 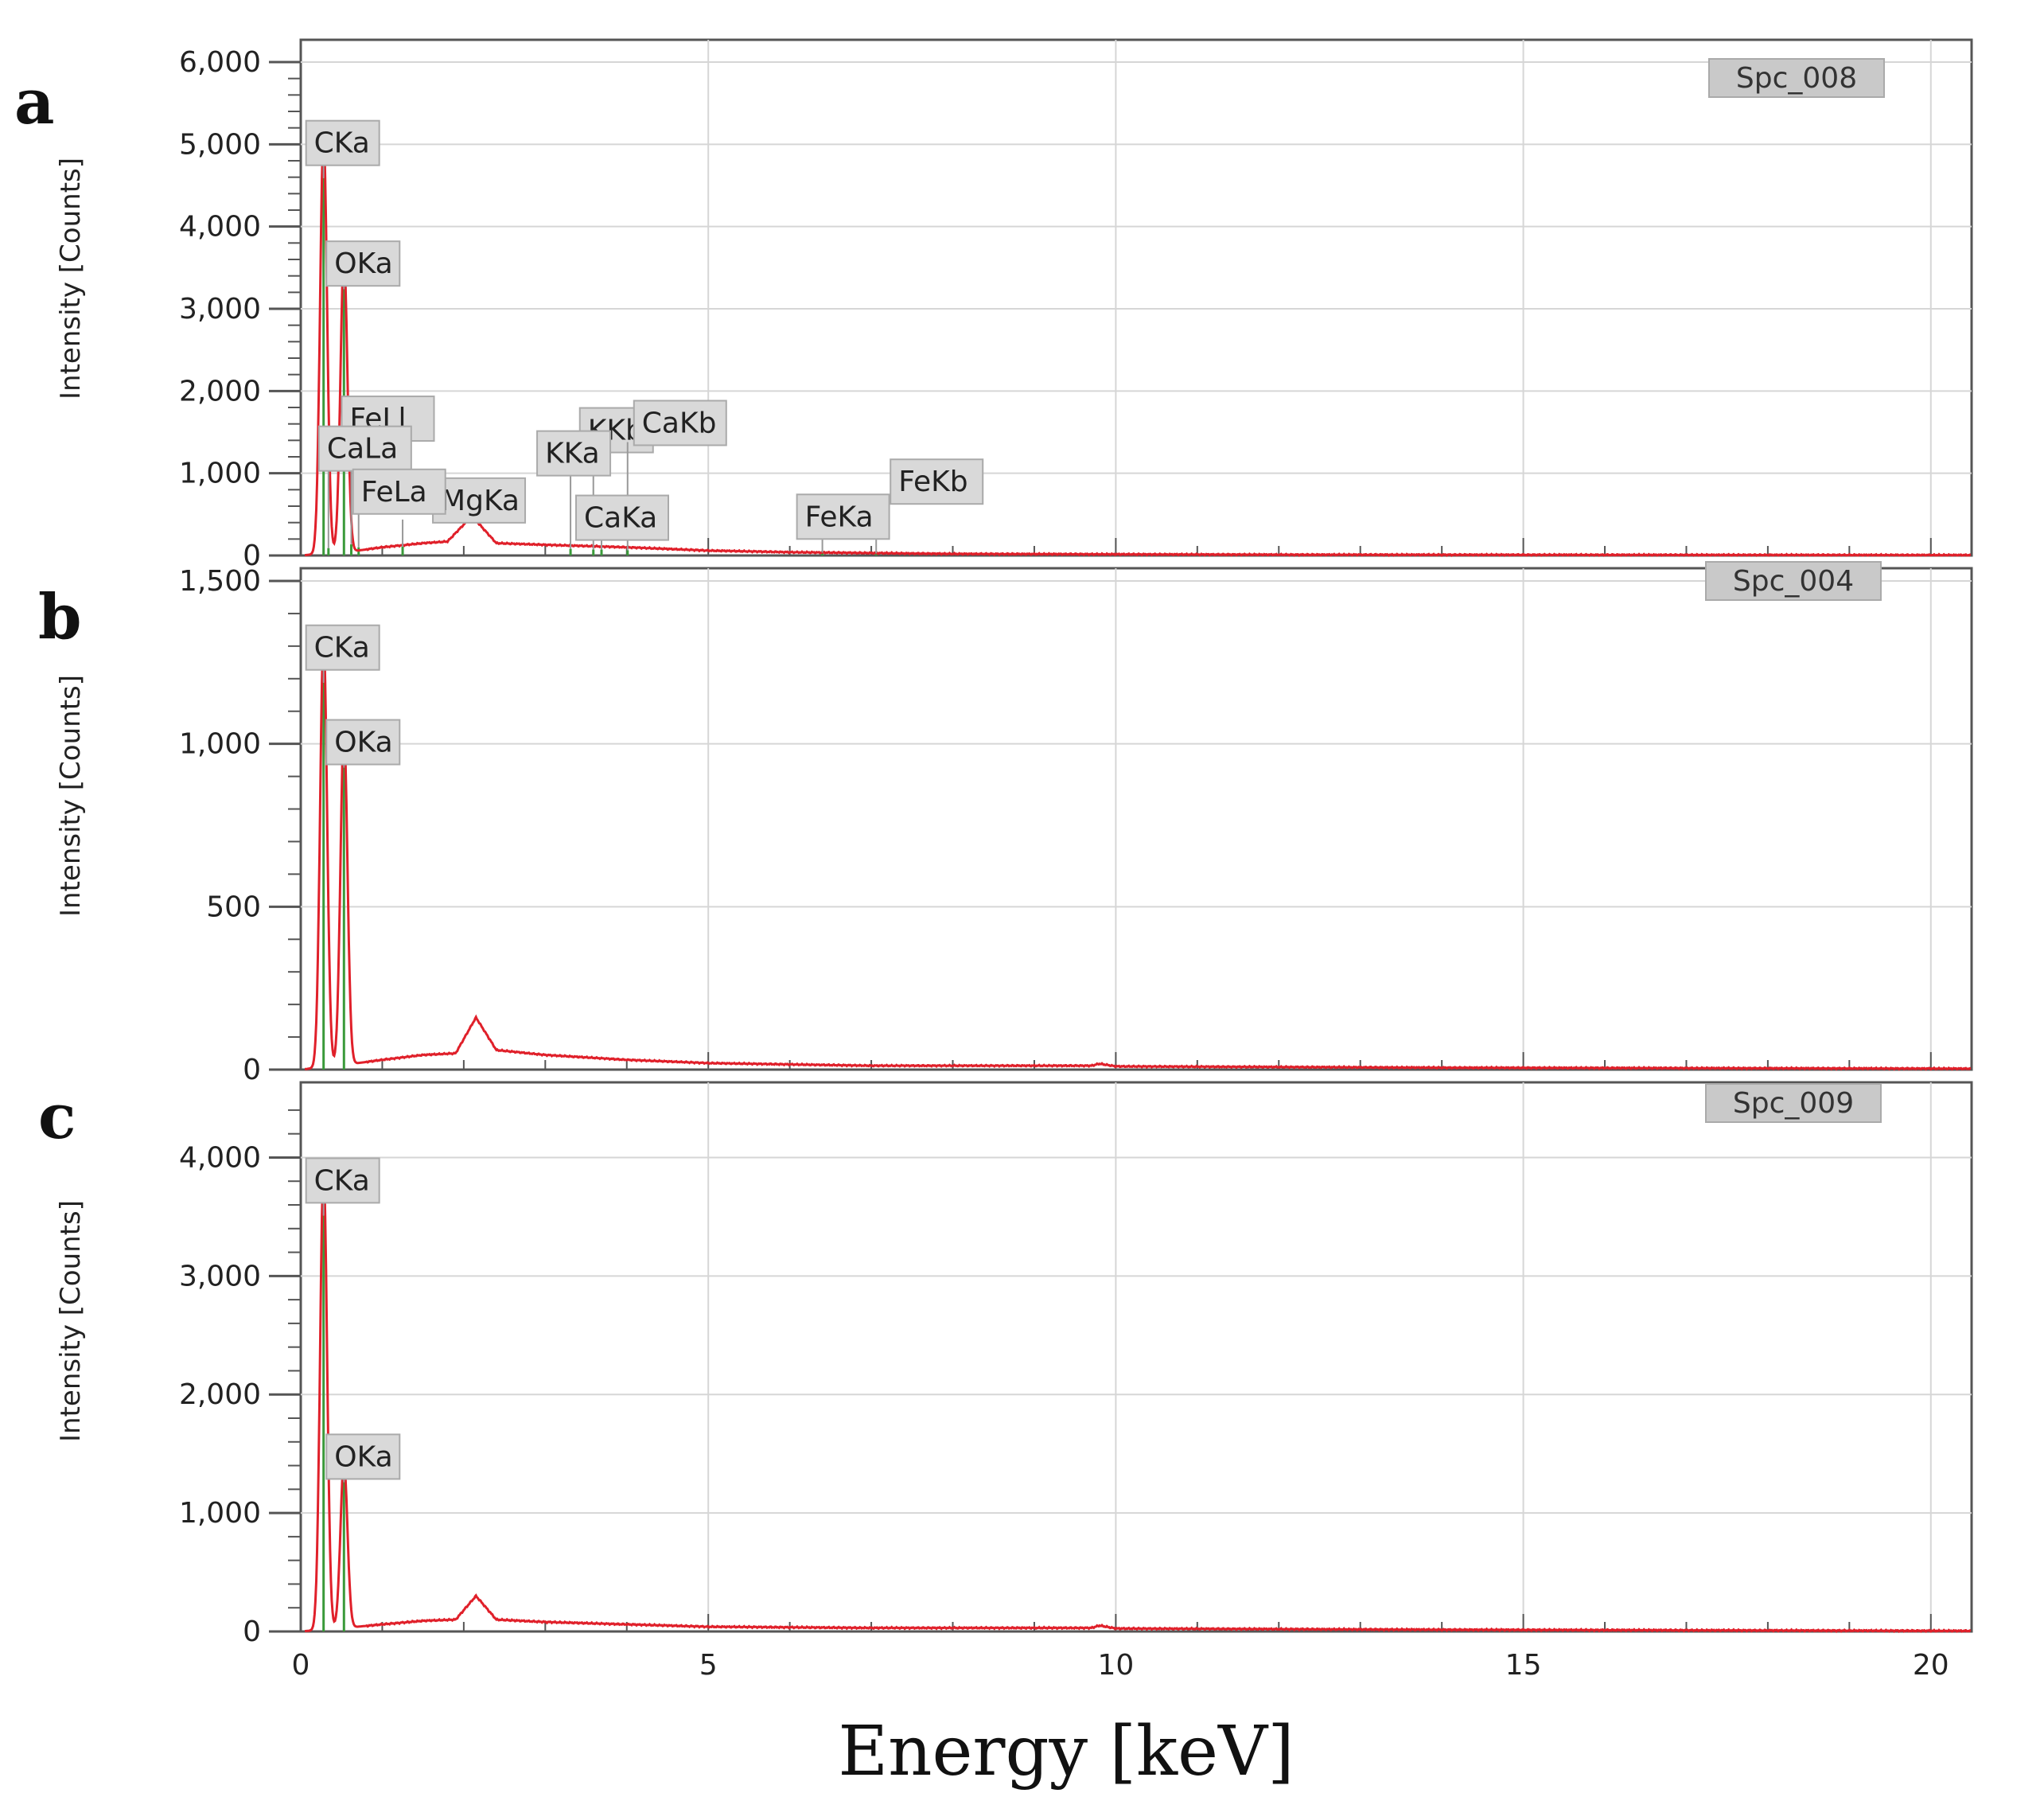 I want to click on x-tick-label: 10, so click(x=1115, y=1665).